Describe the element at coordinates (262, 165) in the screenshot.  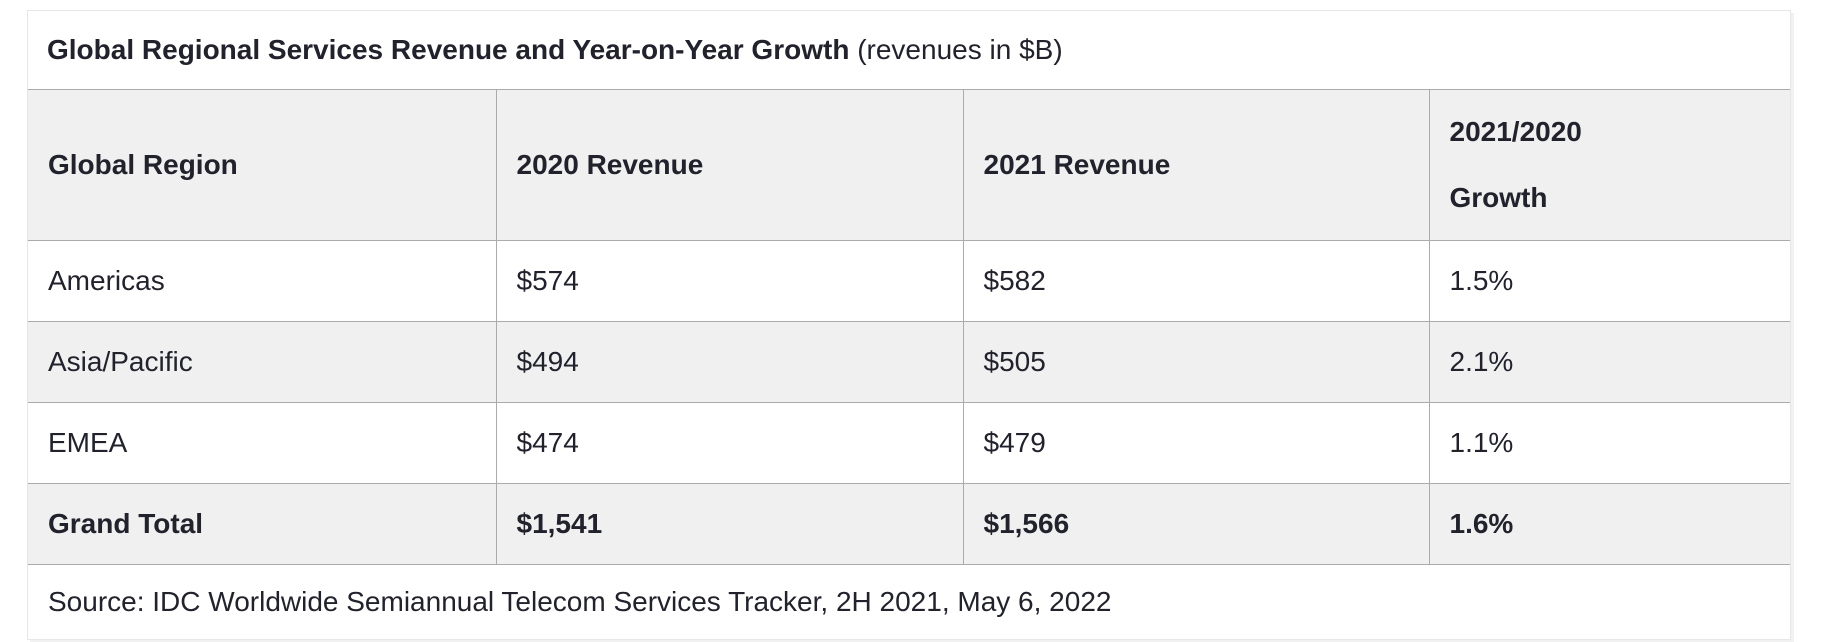
I see `header-global-region: Global Region` at that location.